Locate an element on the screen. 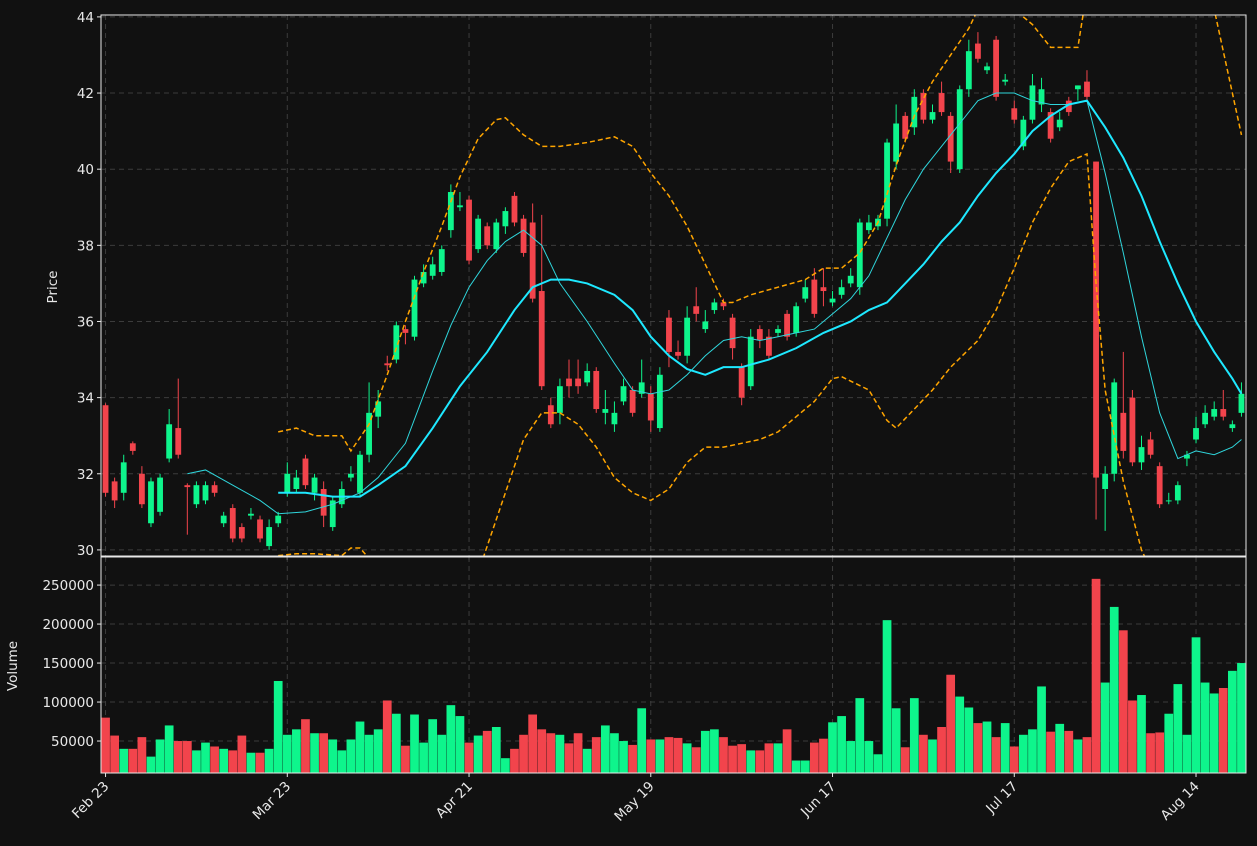 The image size is (1257, 846). y-tick-label: 30 is located at coordinates (85, 551).